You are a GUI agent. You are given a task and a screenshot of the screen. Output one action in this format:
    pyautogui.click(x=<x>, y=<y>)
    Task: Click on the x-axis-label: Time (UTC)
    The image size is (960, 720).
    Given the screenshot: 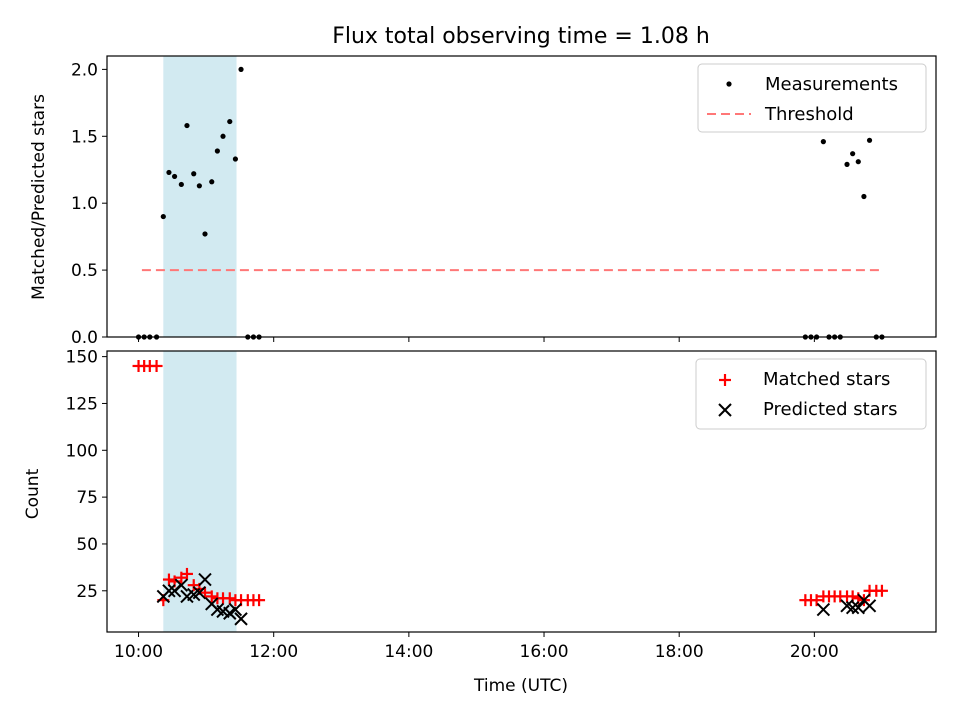 What is the action you would take?
    pyautogui.click(x=520, y=686)
    